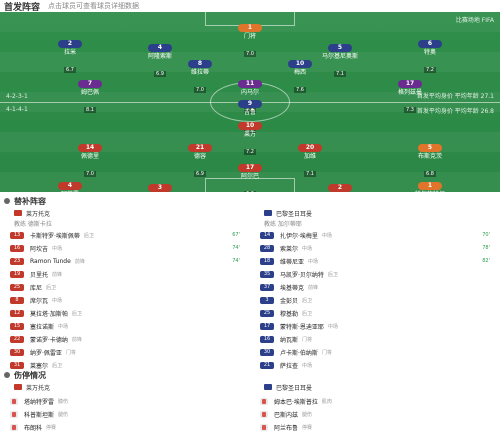 This screenshot has height=440, width=500. I want to click on player-detail: 腿伤, so click(63, 414).